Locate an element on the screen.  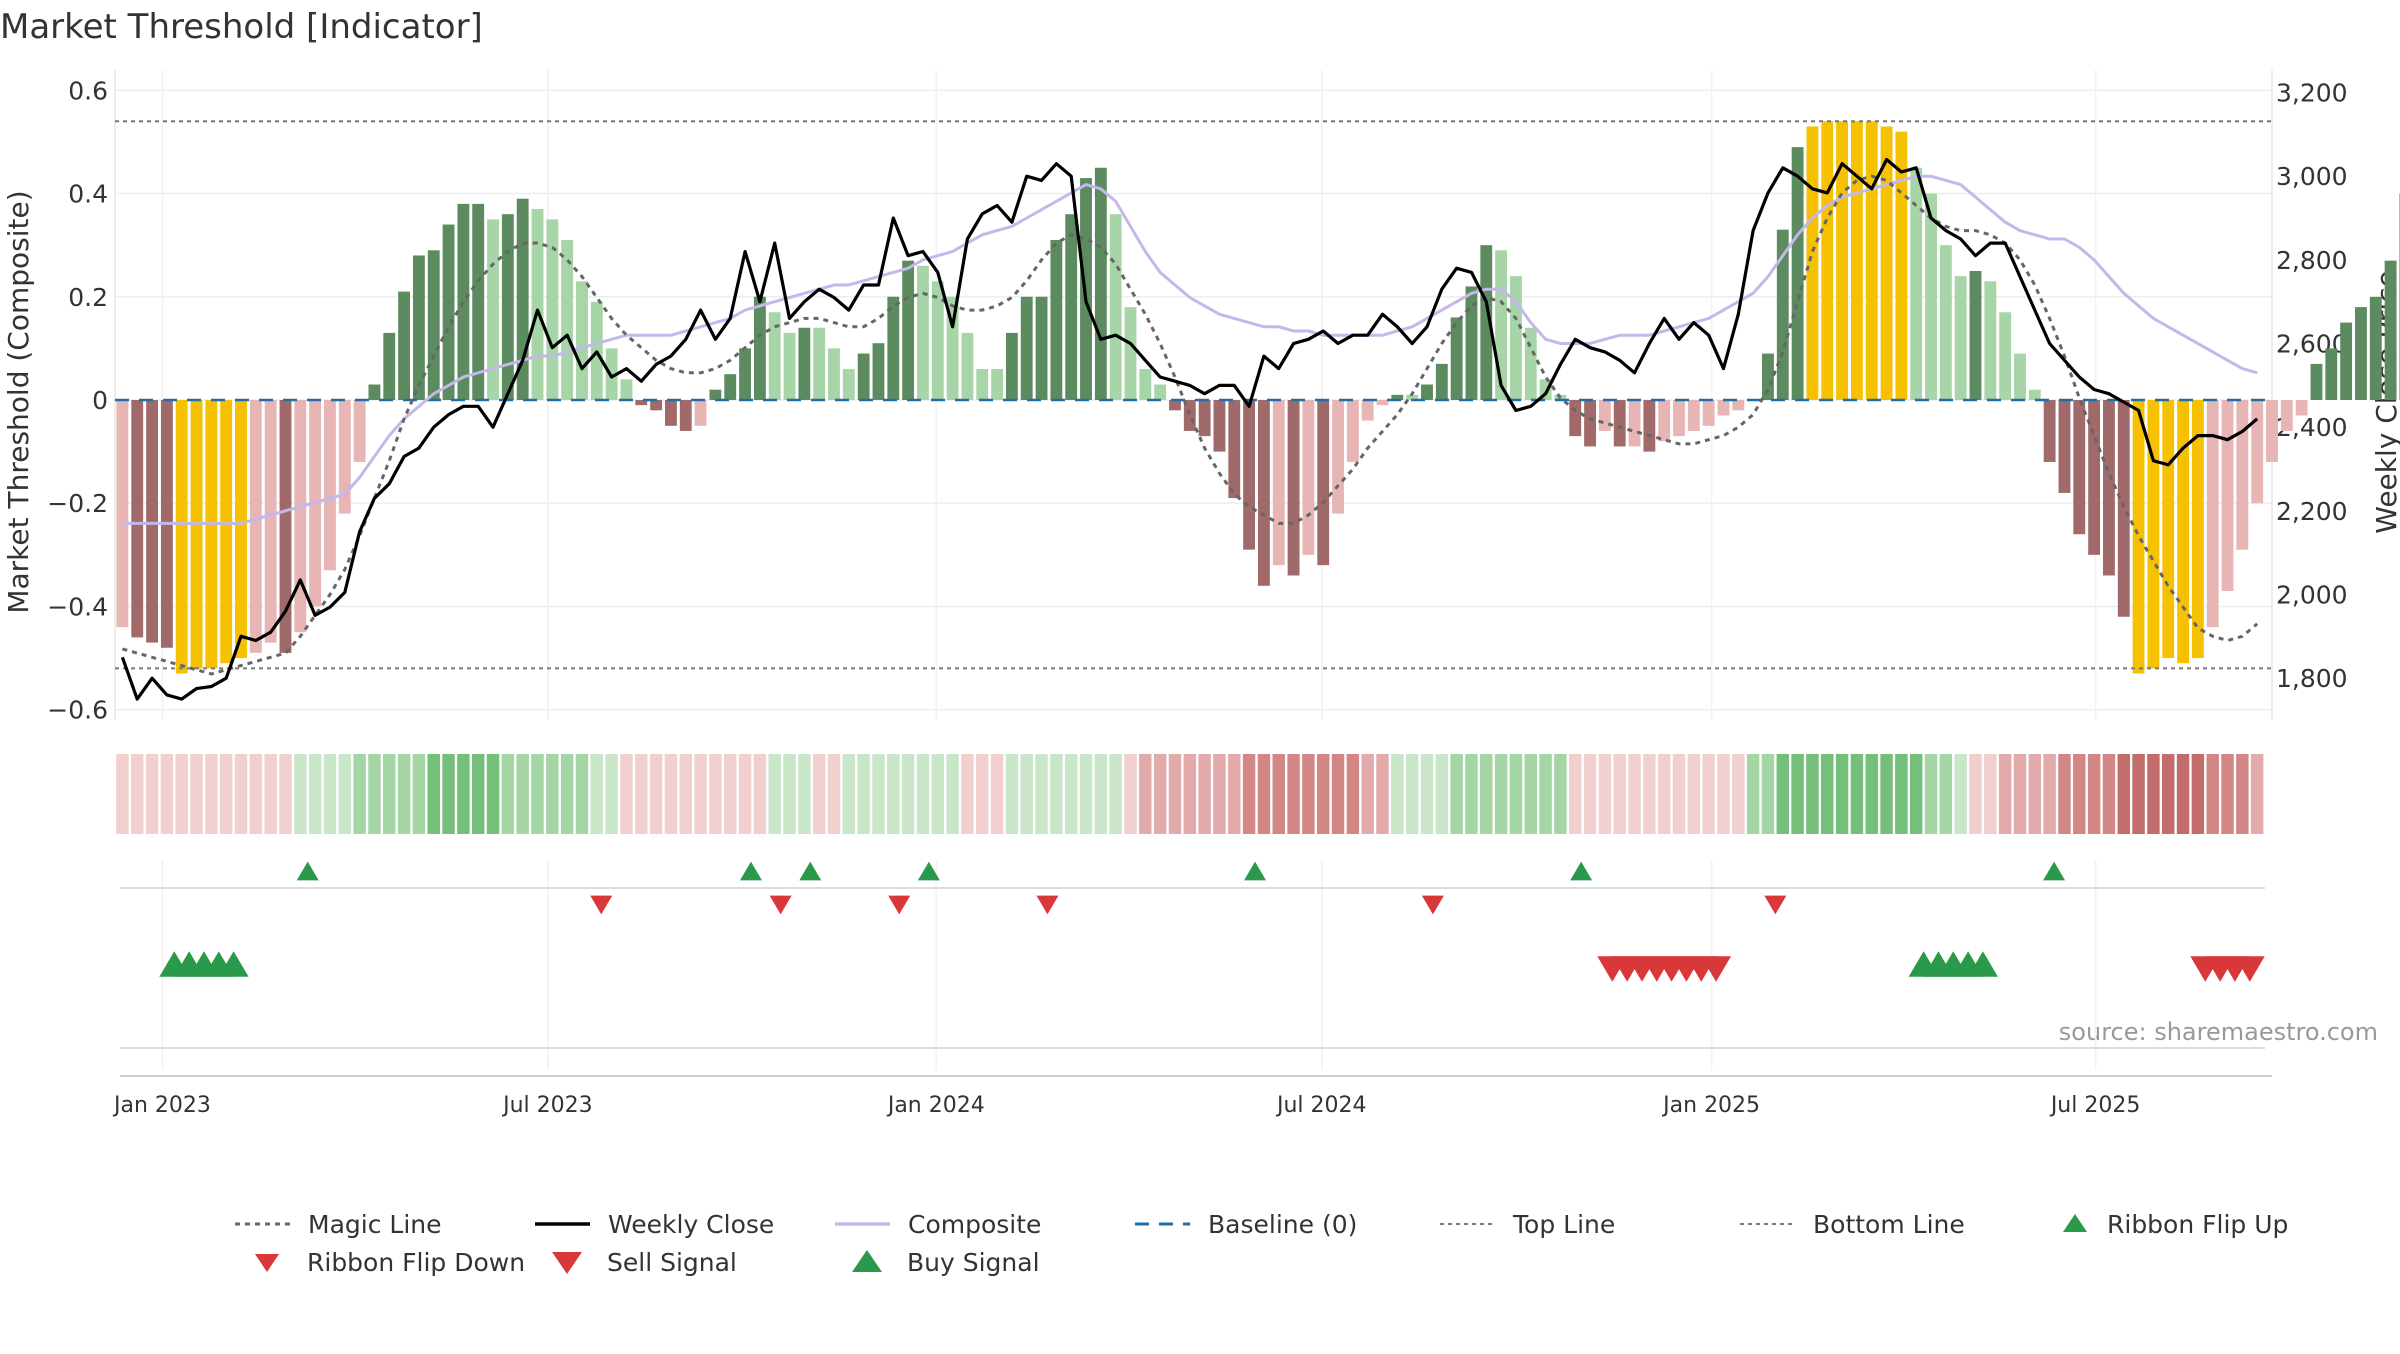
legend-label: Ribbon Flip Up is located at coordinates (2197, 1224).